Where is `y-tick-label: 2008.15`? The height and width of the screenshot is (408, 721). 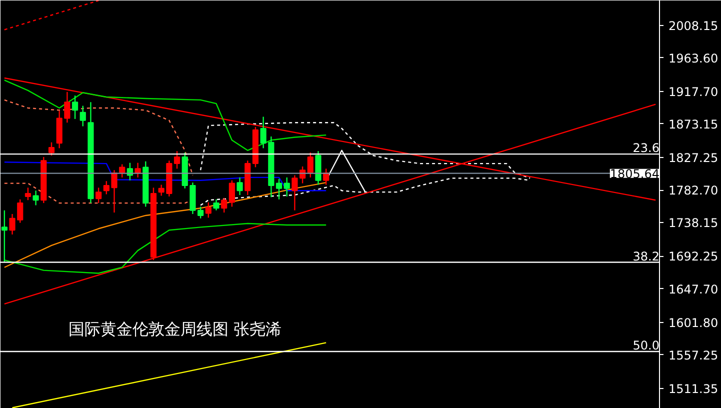
y-tick-label: 2008.15 is located at coordinates (693, 25).